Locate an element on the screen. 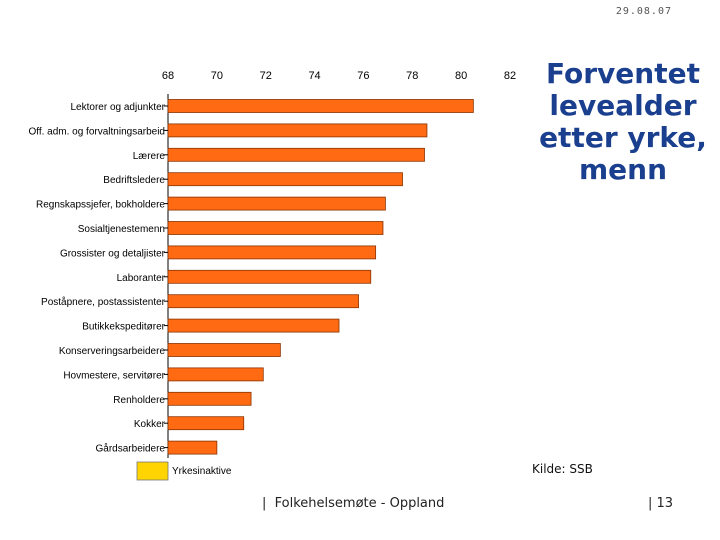 The width and height of the screenshot is (720, 540). x-tick-label: 80 is located at coordinates (461, 76).